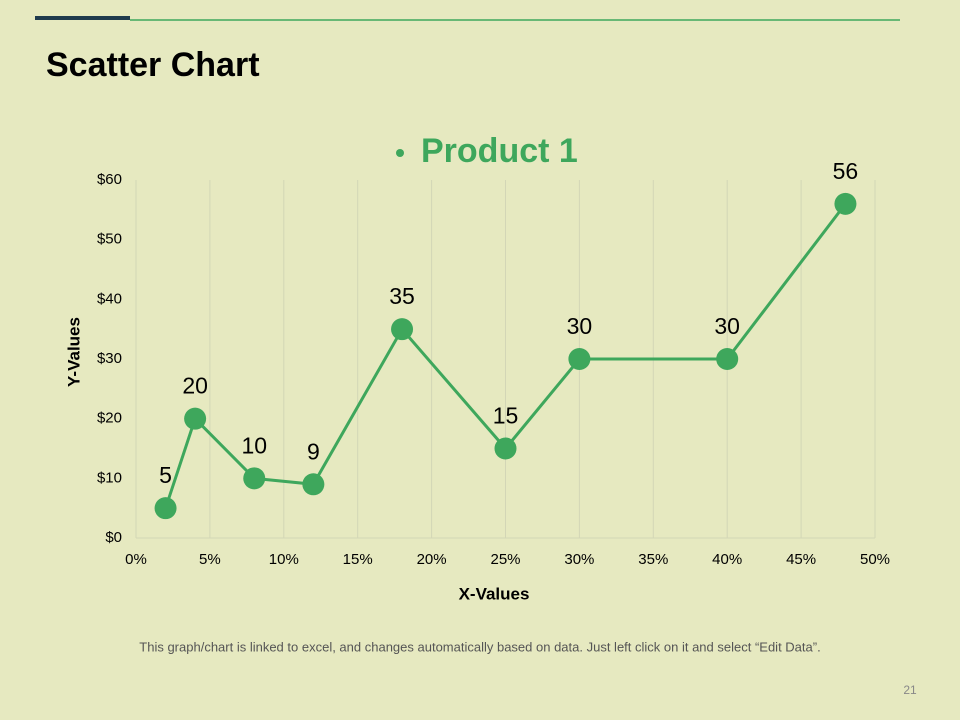 The image size is (960, 720). I want to click on data-label: 10, so click(254, 445).